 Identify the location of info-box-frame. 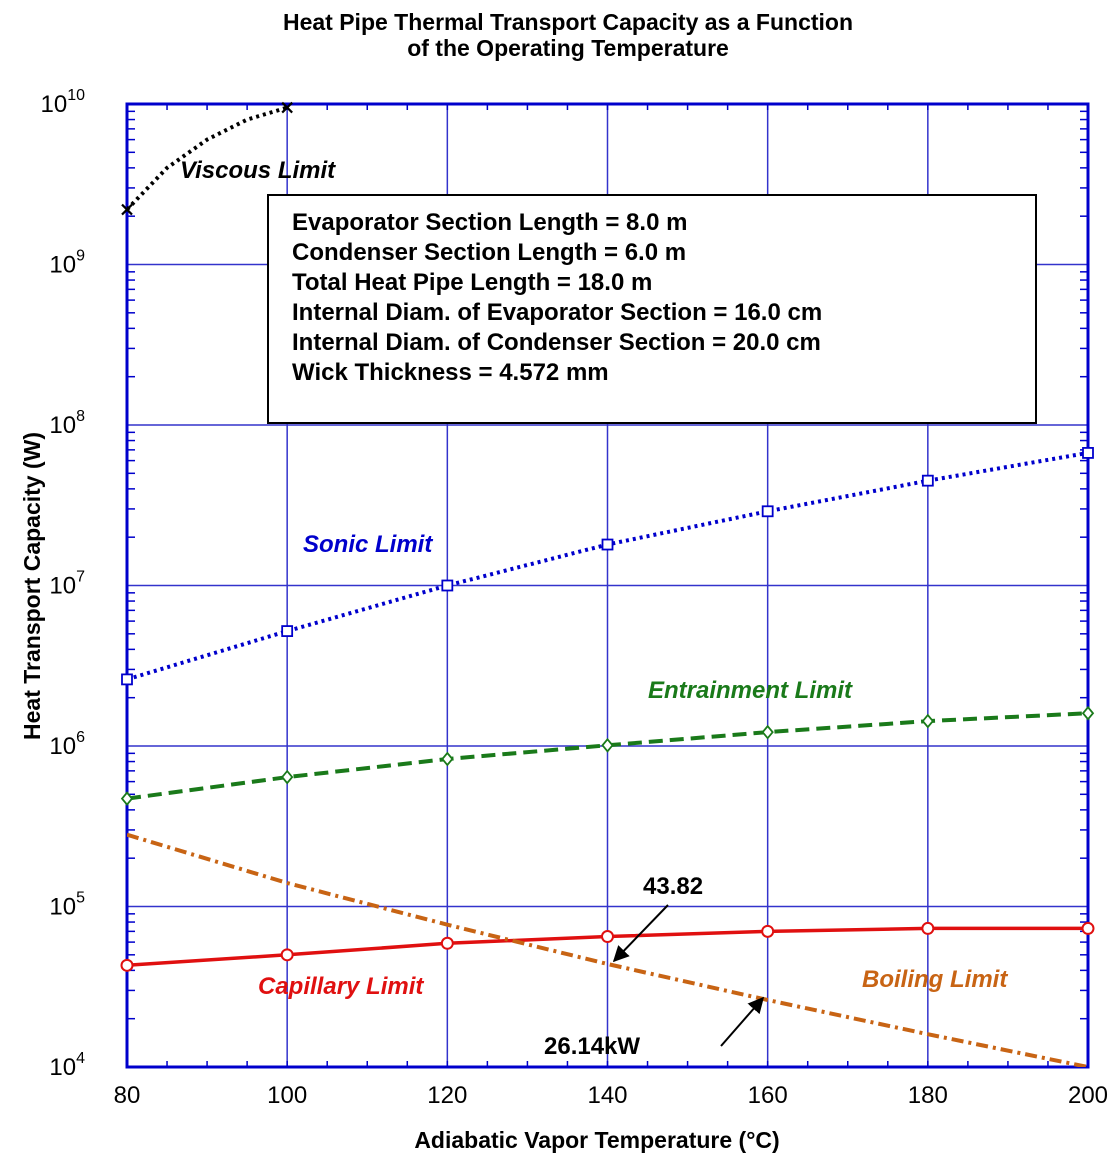
(652, 309).